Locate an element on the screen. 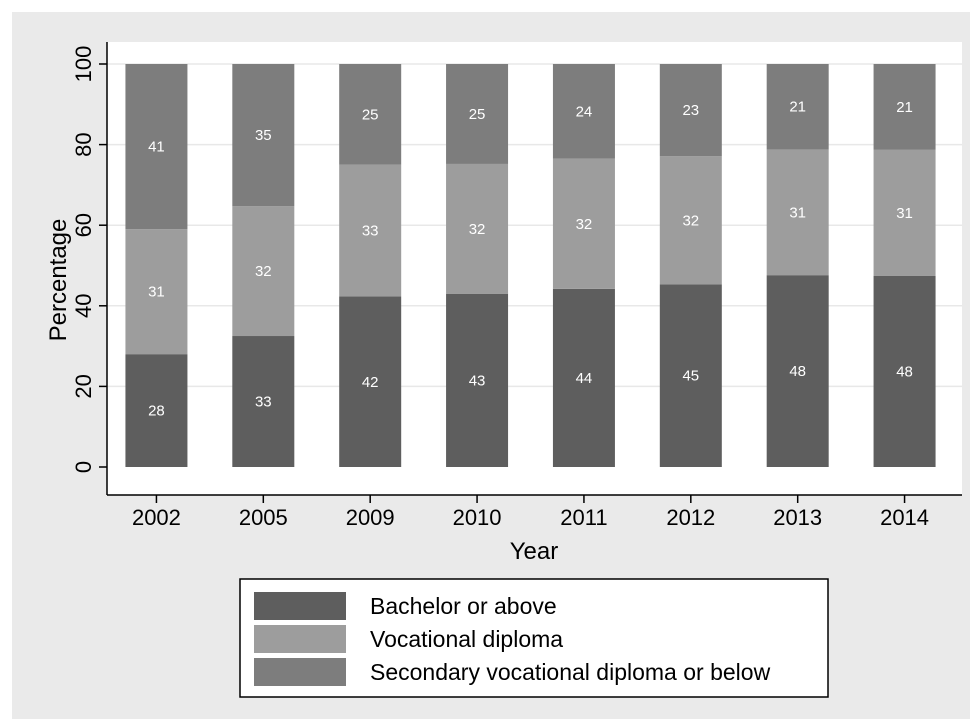  data-label-2005-series-2: 35 is located at coordinates (263, 135).